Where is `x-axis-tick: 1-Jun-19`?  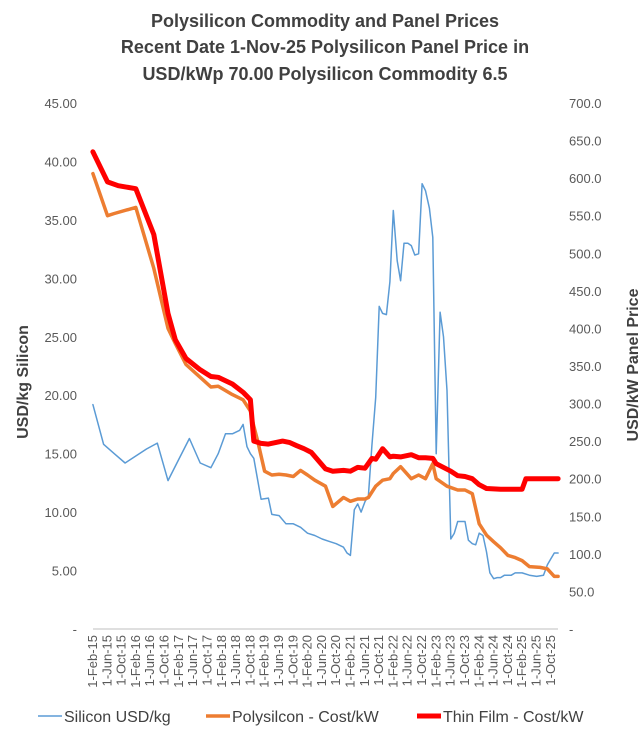
x-axis-tick: 1-Jun-19 is located at coordinates (278, 660).